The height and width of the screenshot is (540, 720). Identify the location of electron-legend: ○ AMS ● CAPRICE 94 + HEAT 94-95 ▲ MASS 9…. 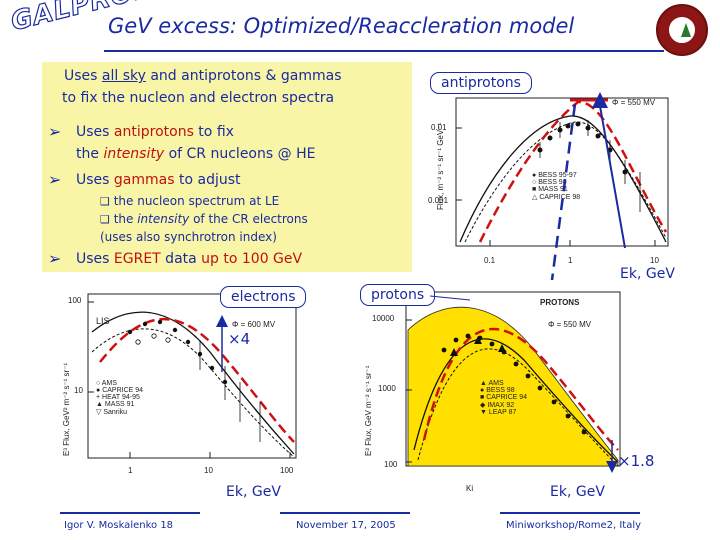
(120, 398).